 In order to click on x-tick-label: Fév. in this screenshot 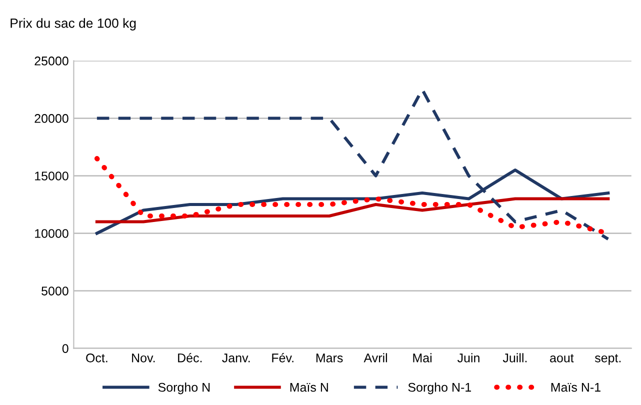, I will do `click(283, 357)`.